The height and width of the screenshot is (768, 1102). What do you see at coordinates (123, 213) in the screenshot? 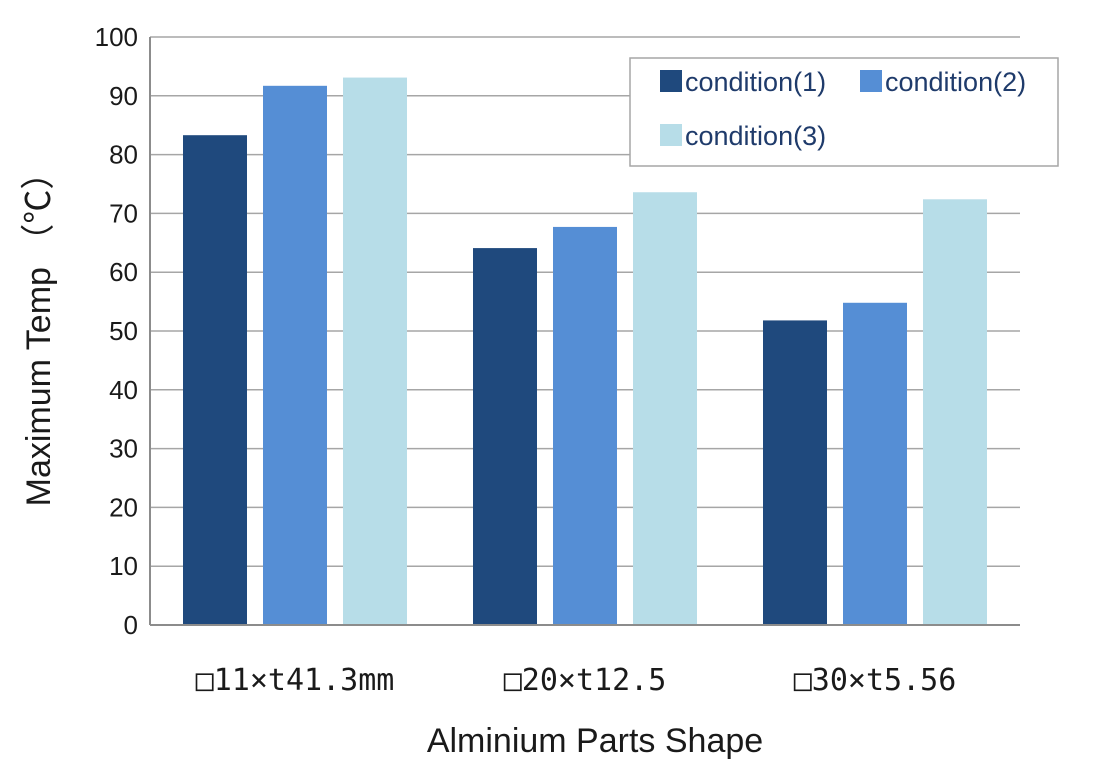
I see `y-tick-label: 70` at bounding box center [123, 213].